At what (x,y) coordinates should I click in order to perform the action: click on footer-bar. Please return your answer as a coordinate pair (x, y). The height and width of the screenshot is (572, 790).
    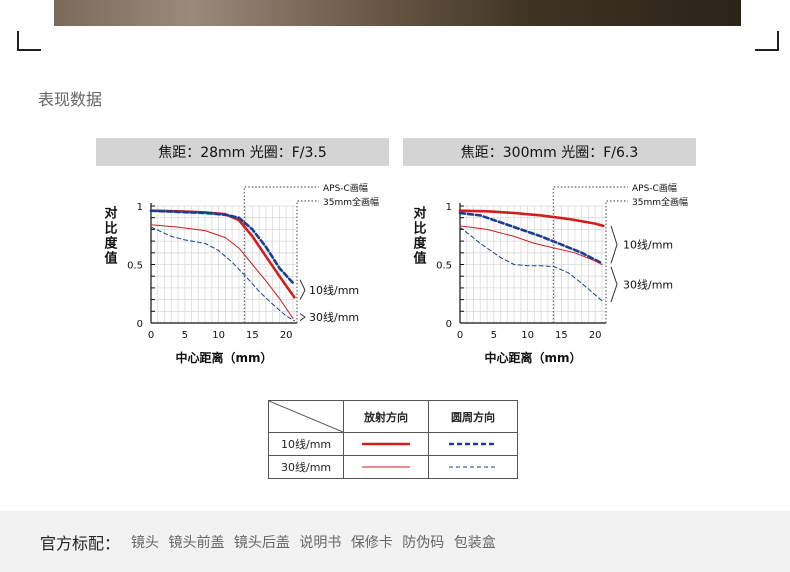
    Looking at the image, I should click on (395, 541).